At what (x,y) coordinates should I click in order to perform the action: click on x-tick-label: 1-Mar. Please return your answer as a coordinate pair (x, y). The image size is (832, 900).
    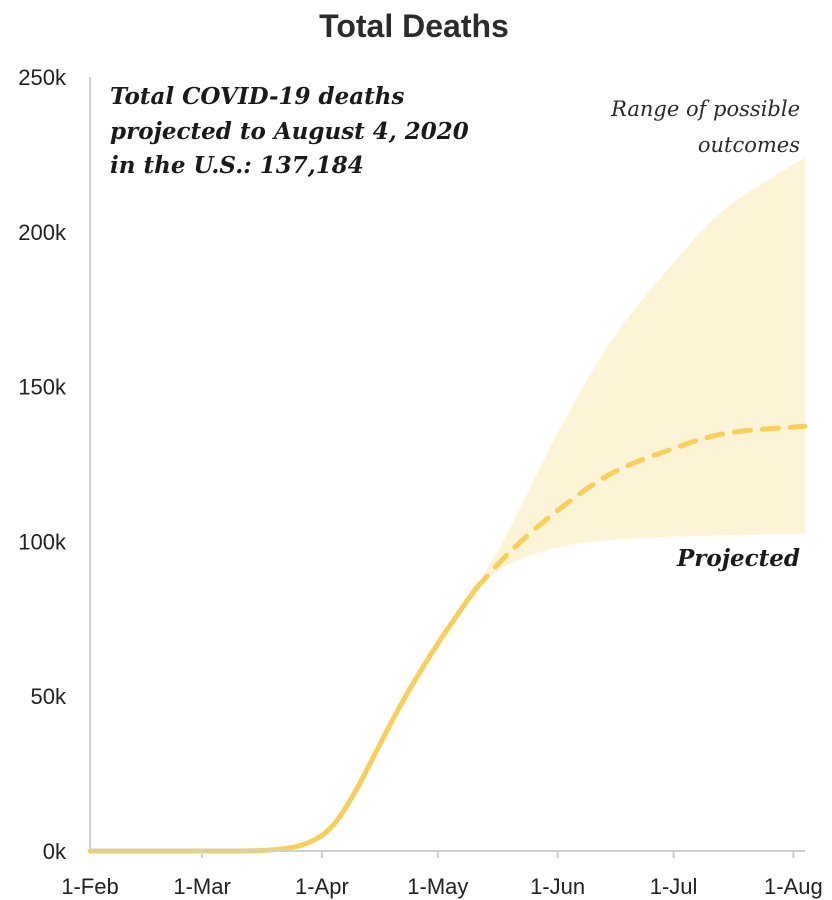
    Looking at the image, I should click on (201, 886).